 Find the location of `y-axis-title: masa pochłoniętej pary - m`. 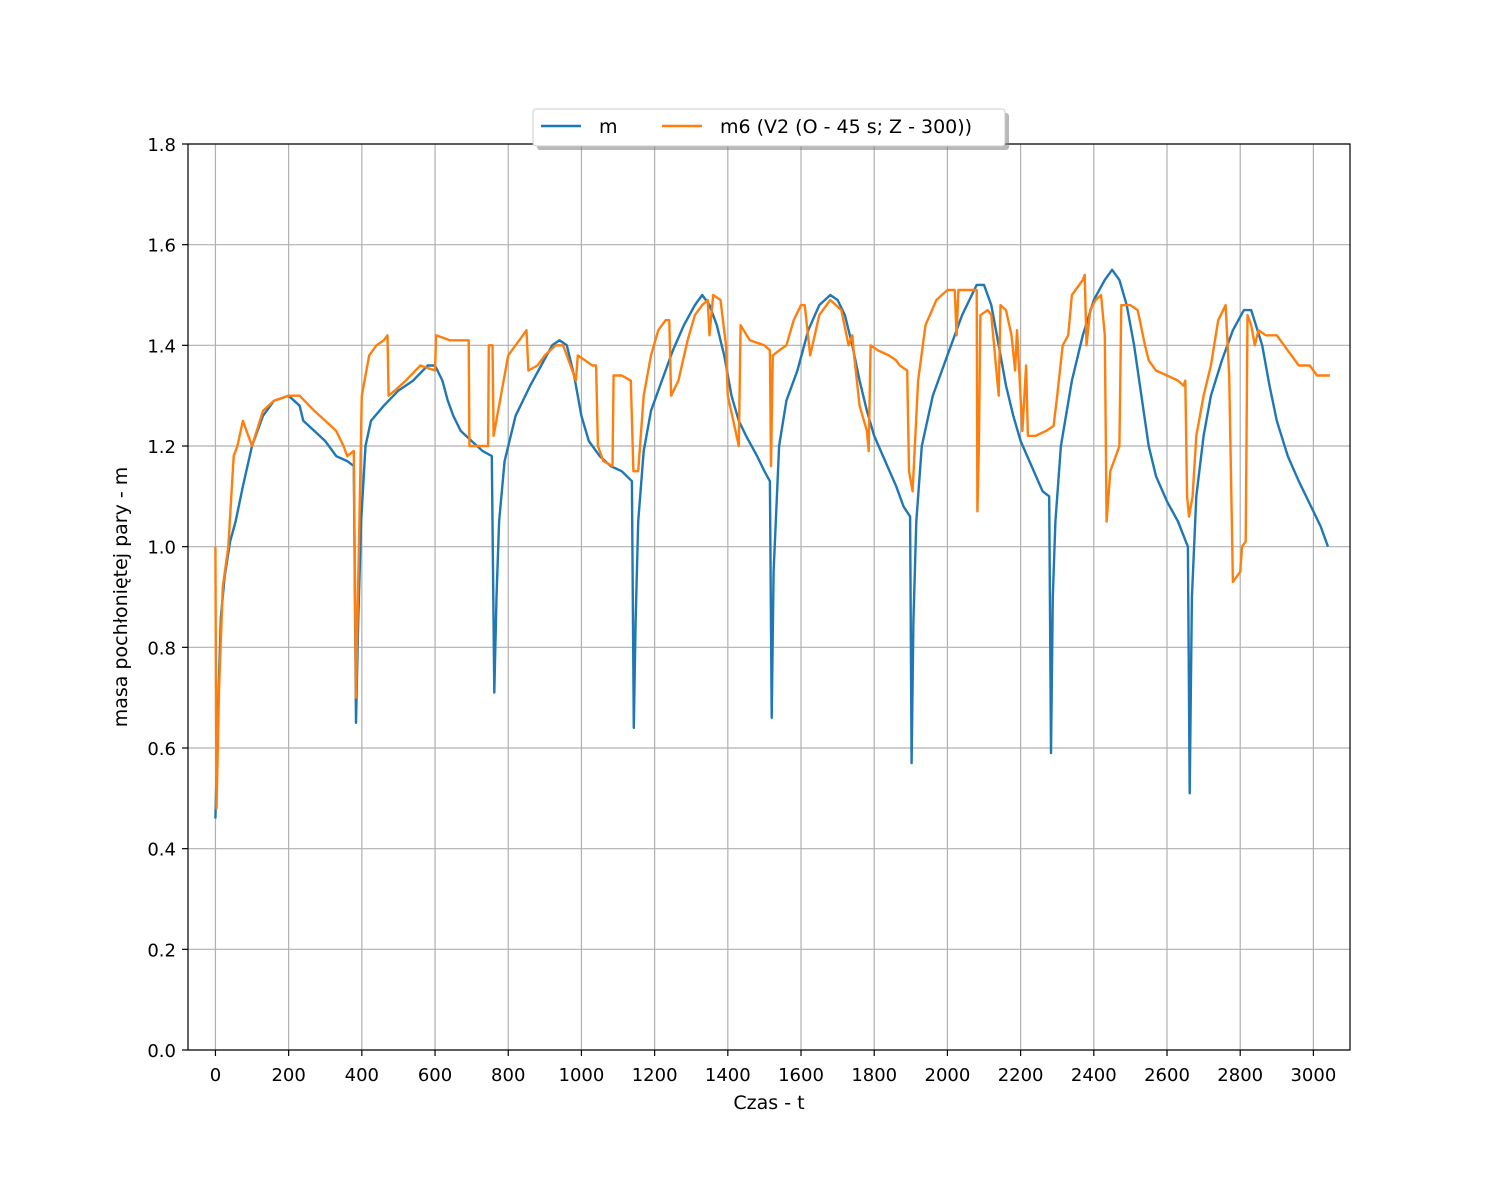

y-axis-title: masa pochłoniętej pary - m is located at coordinates (121, 597).